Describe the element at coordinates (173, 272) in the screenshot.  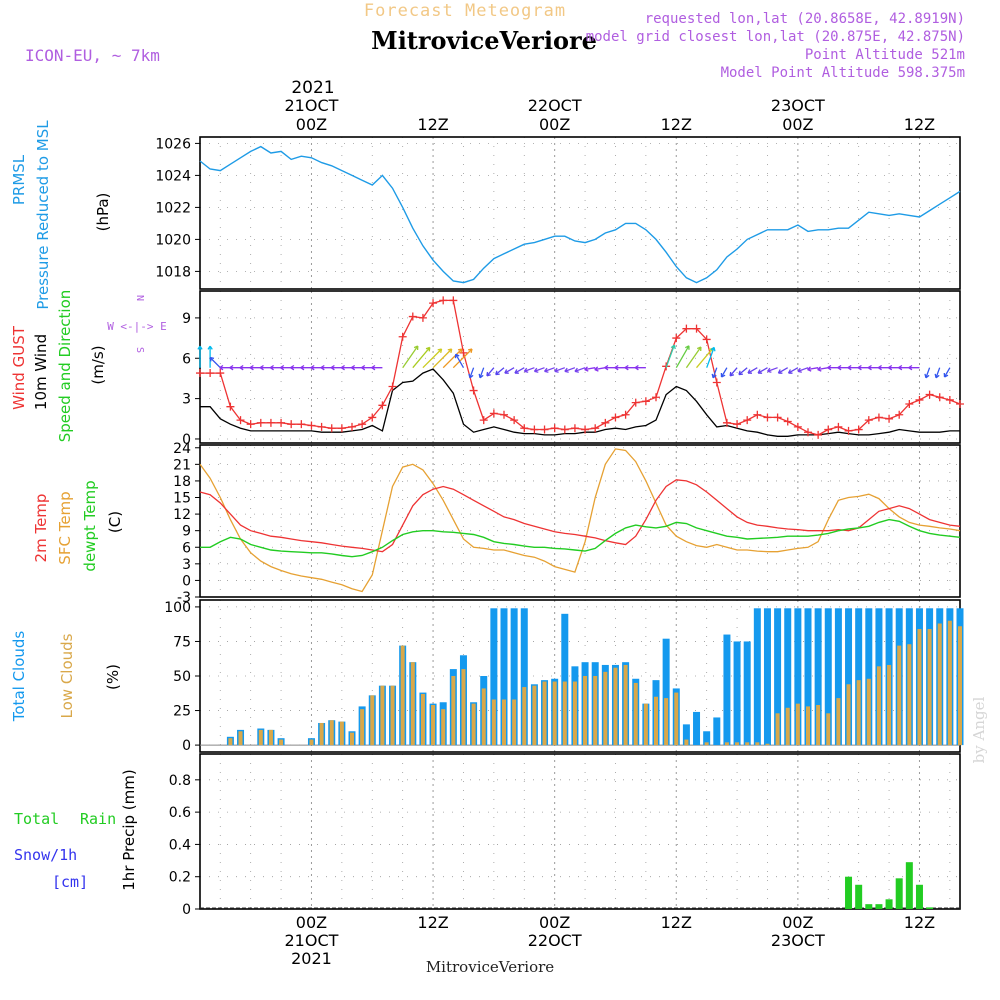
I see `pressure-ytick-label: 1018` at that location.